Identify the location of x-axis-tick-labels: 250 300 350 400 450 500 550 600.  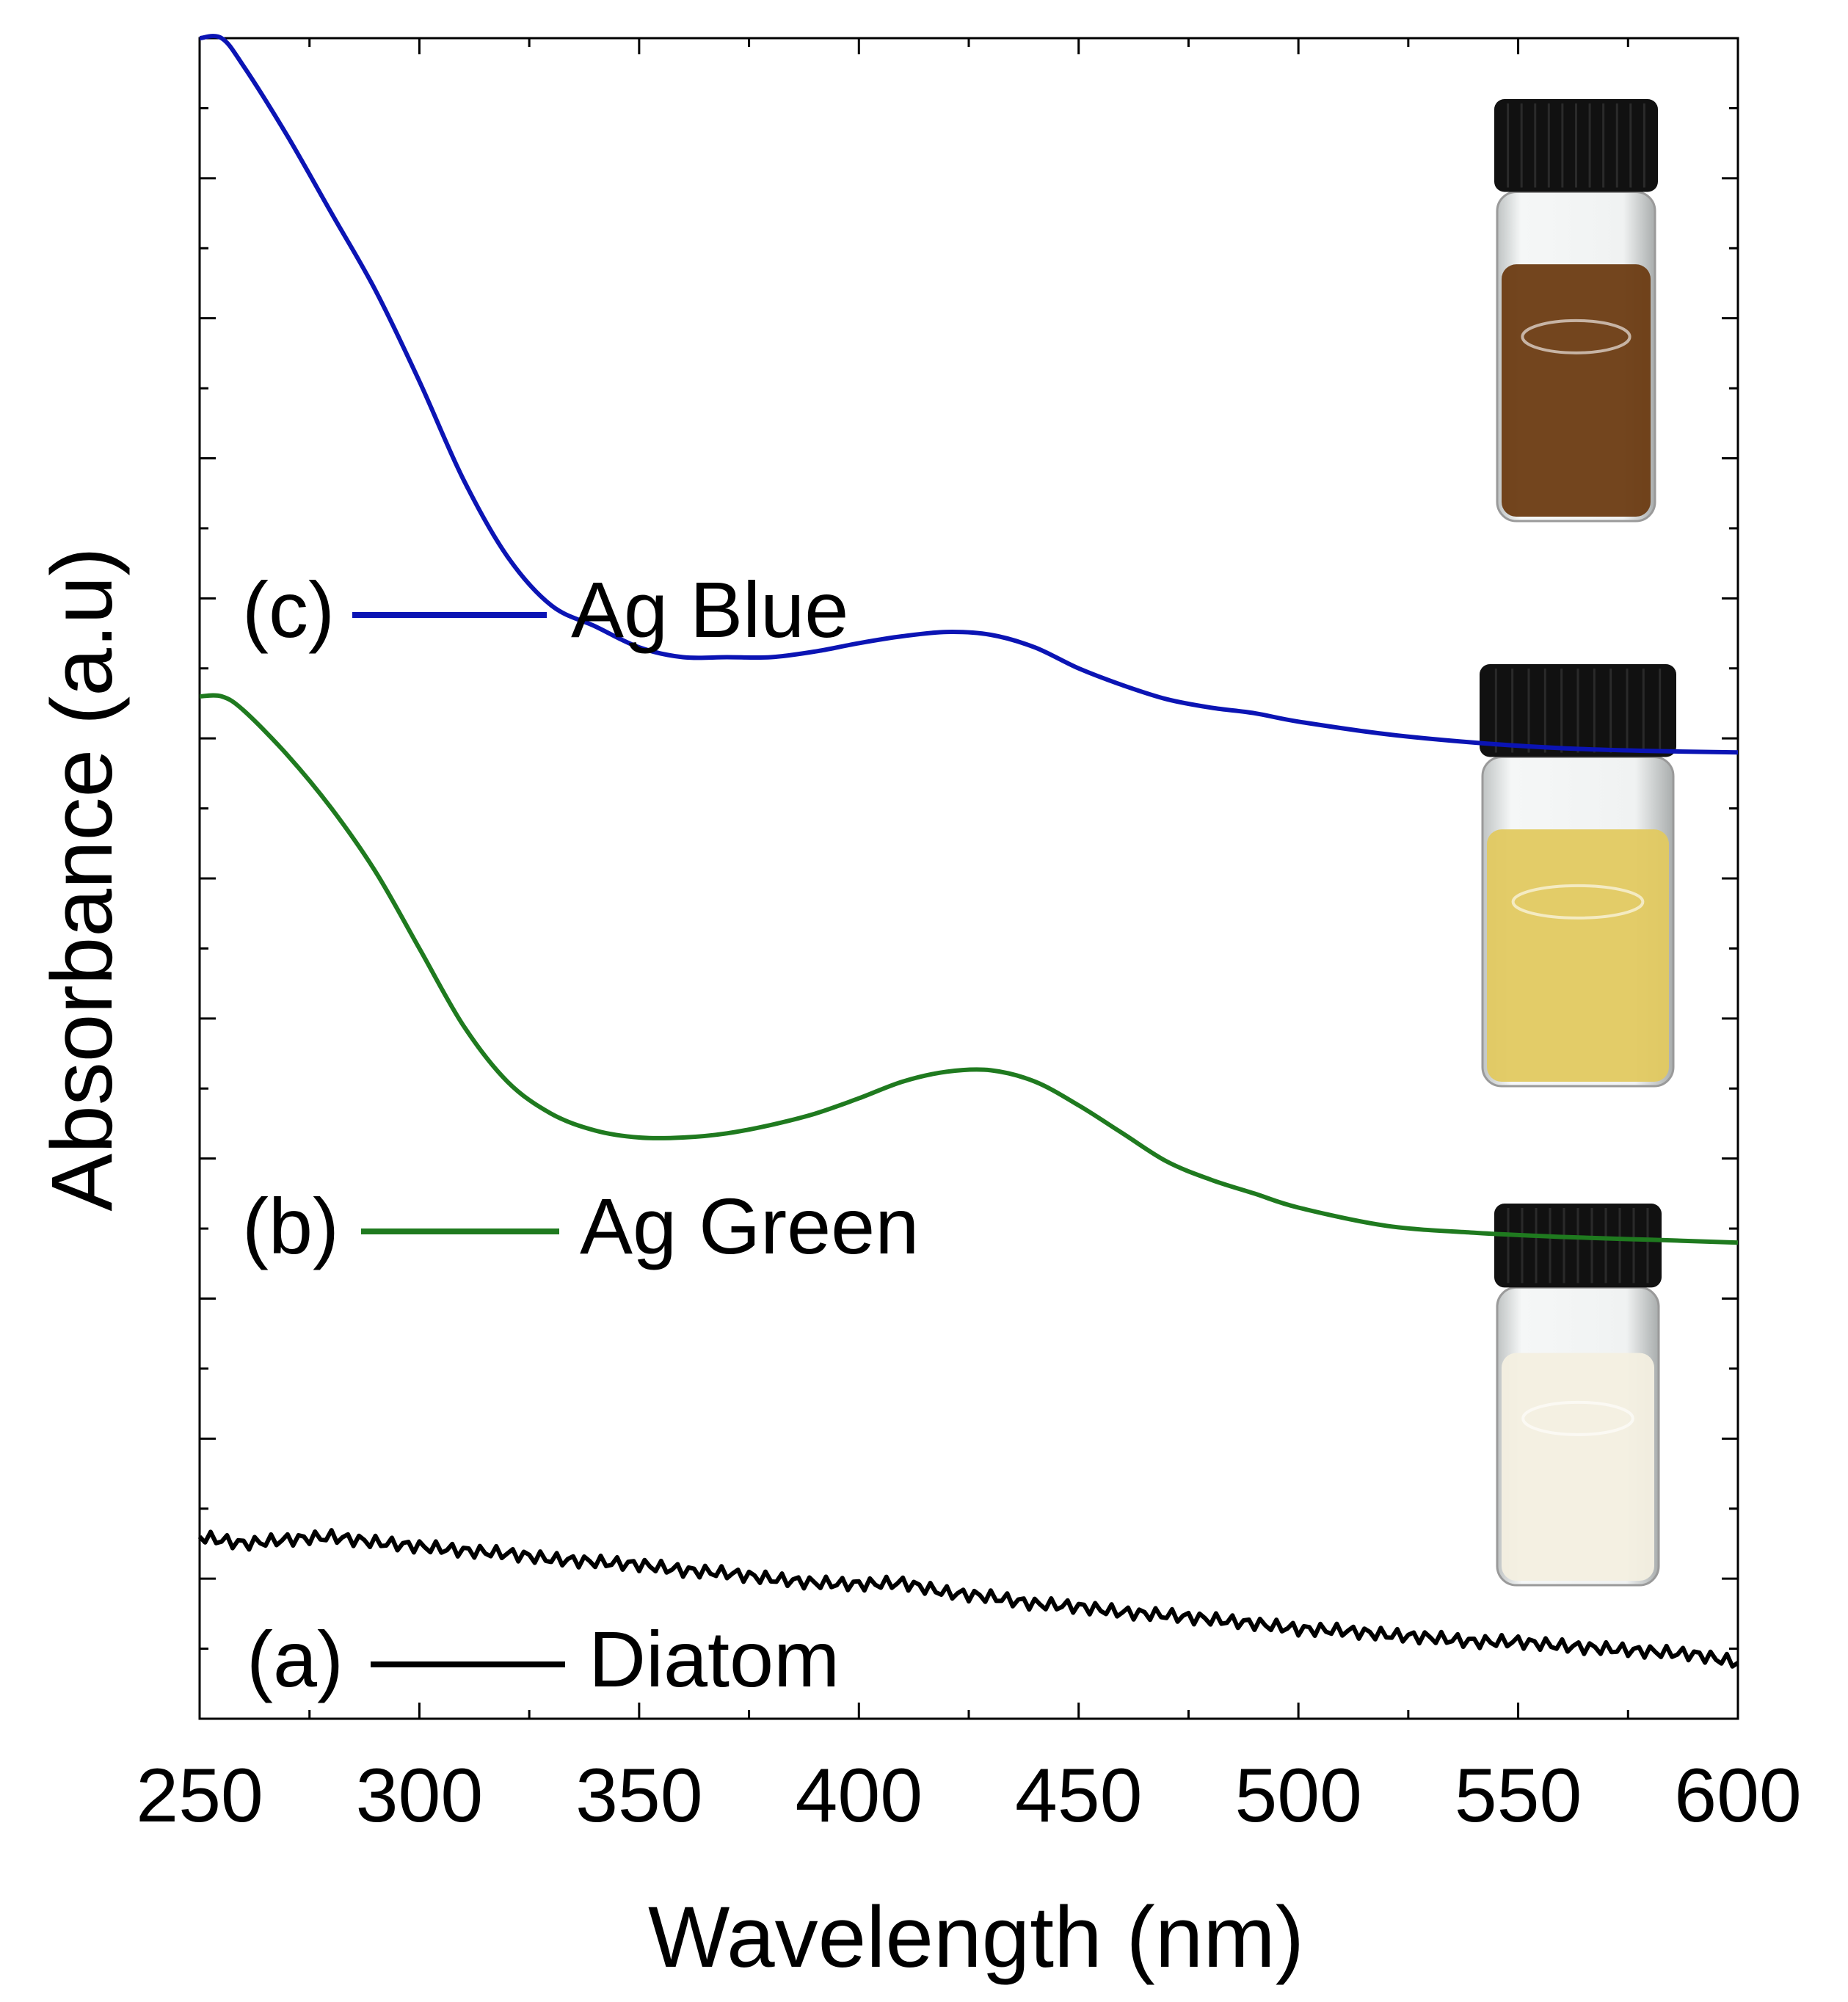
(969, 1796).